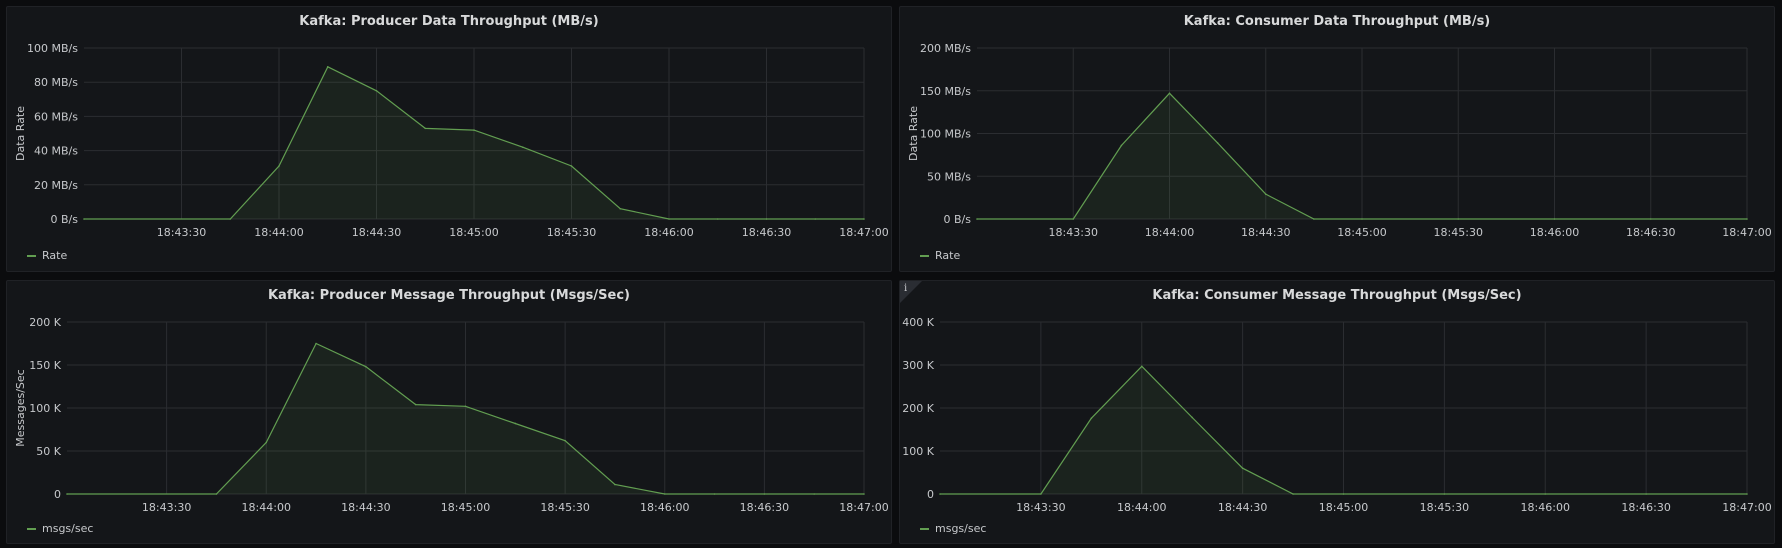 The height and width of the screenshot is (548, 1782). I want to click on series-line, so click(1343, 430).